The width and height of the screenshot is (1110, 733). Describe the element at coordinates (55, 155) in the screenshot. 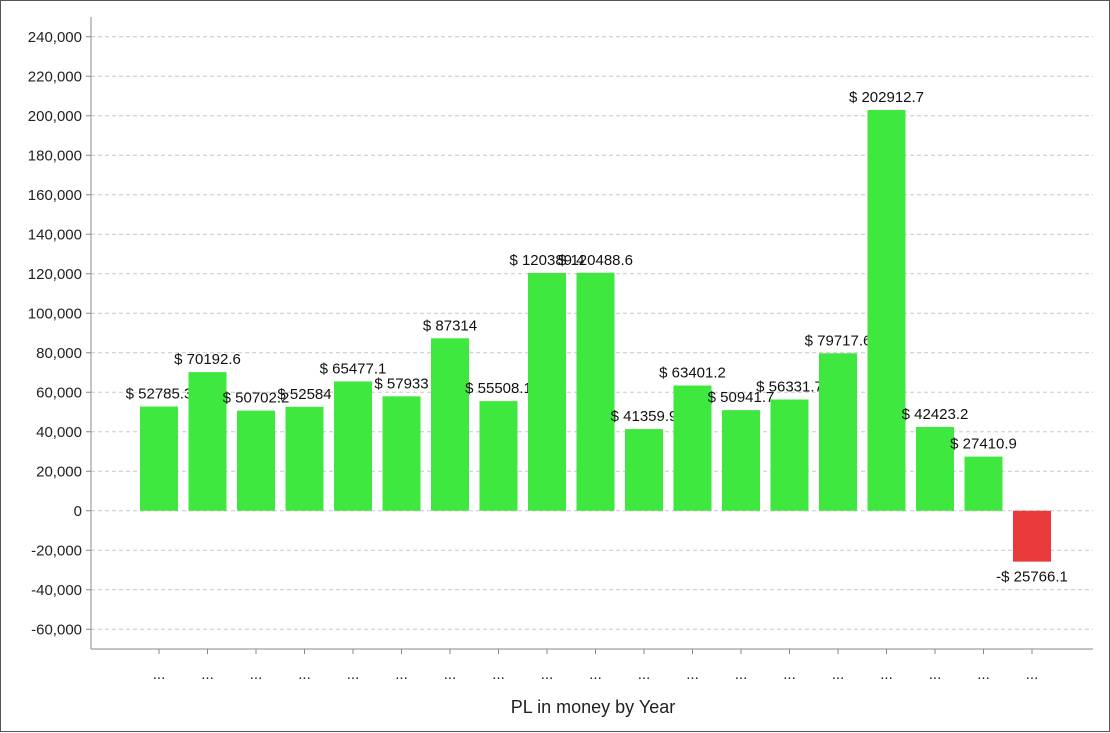

I see `y-tick-label: 180,000` at that location.